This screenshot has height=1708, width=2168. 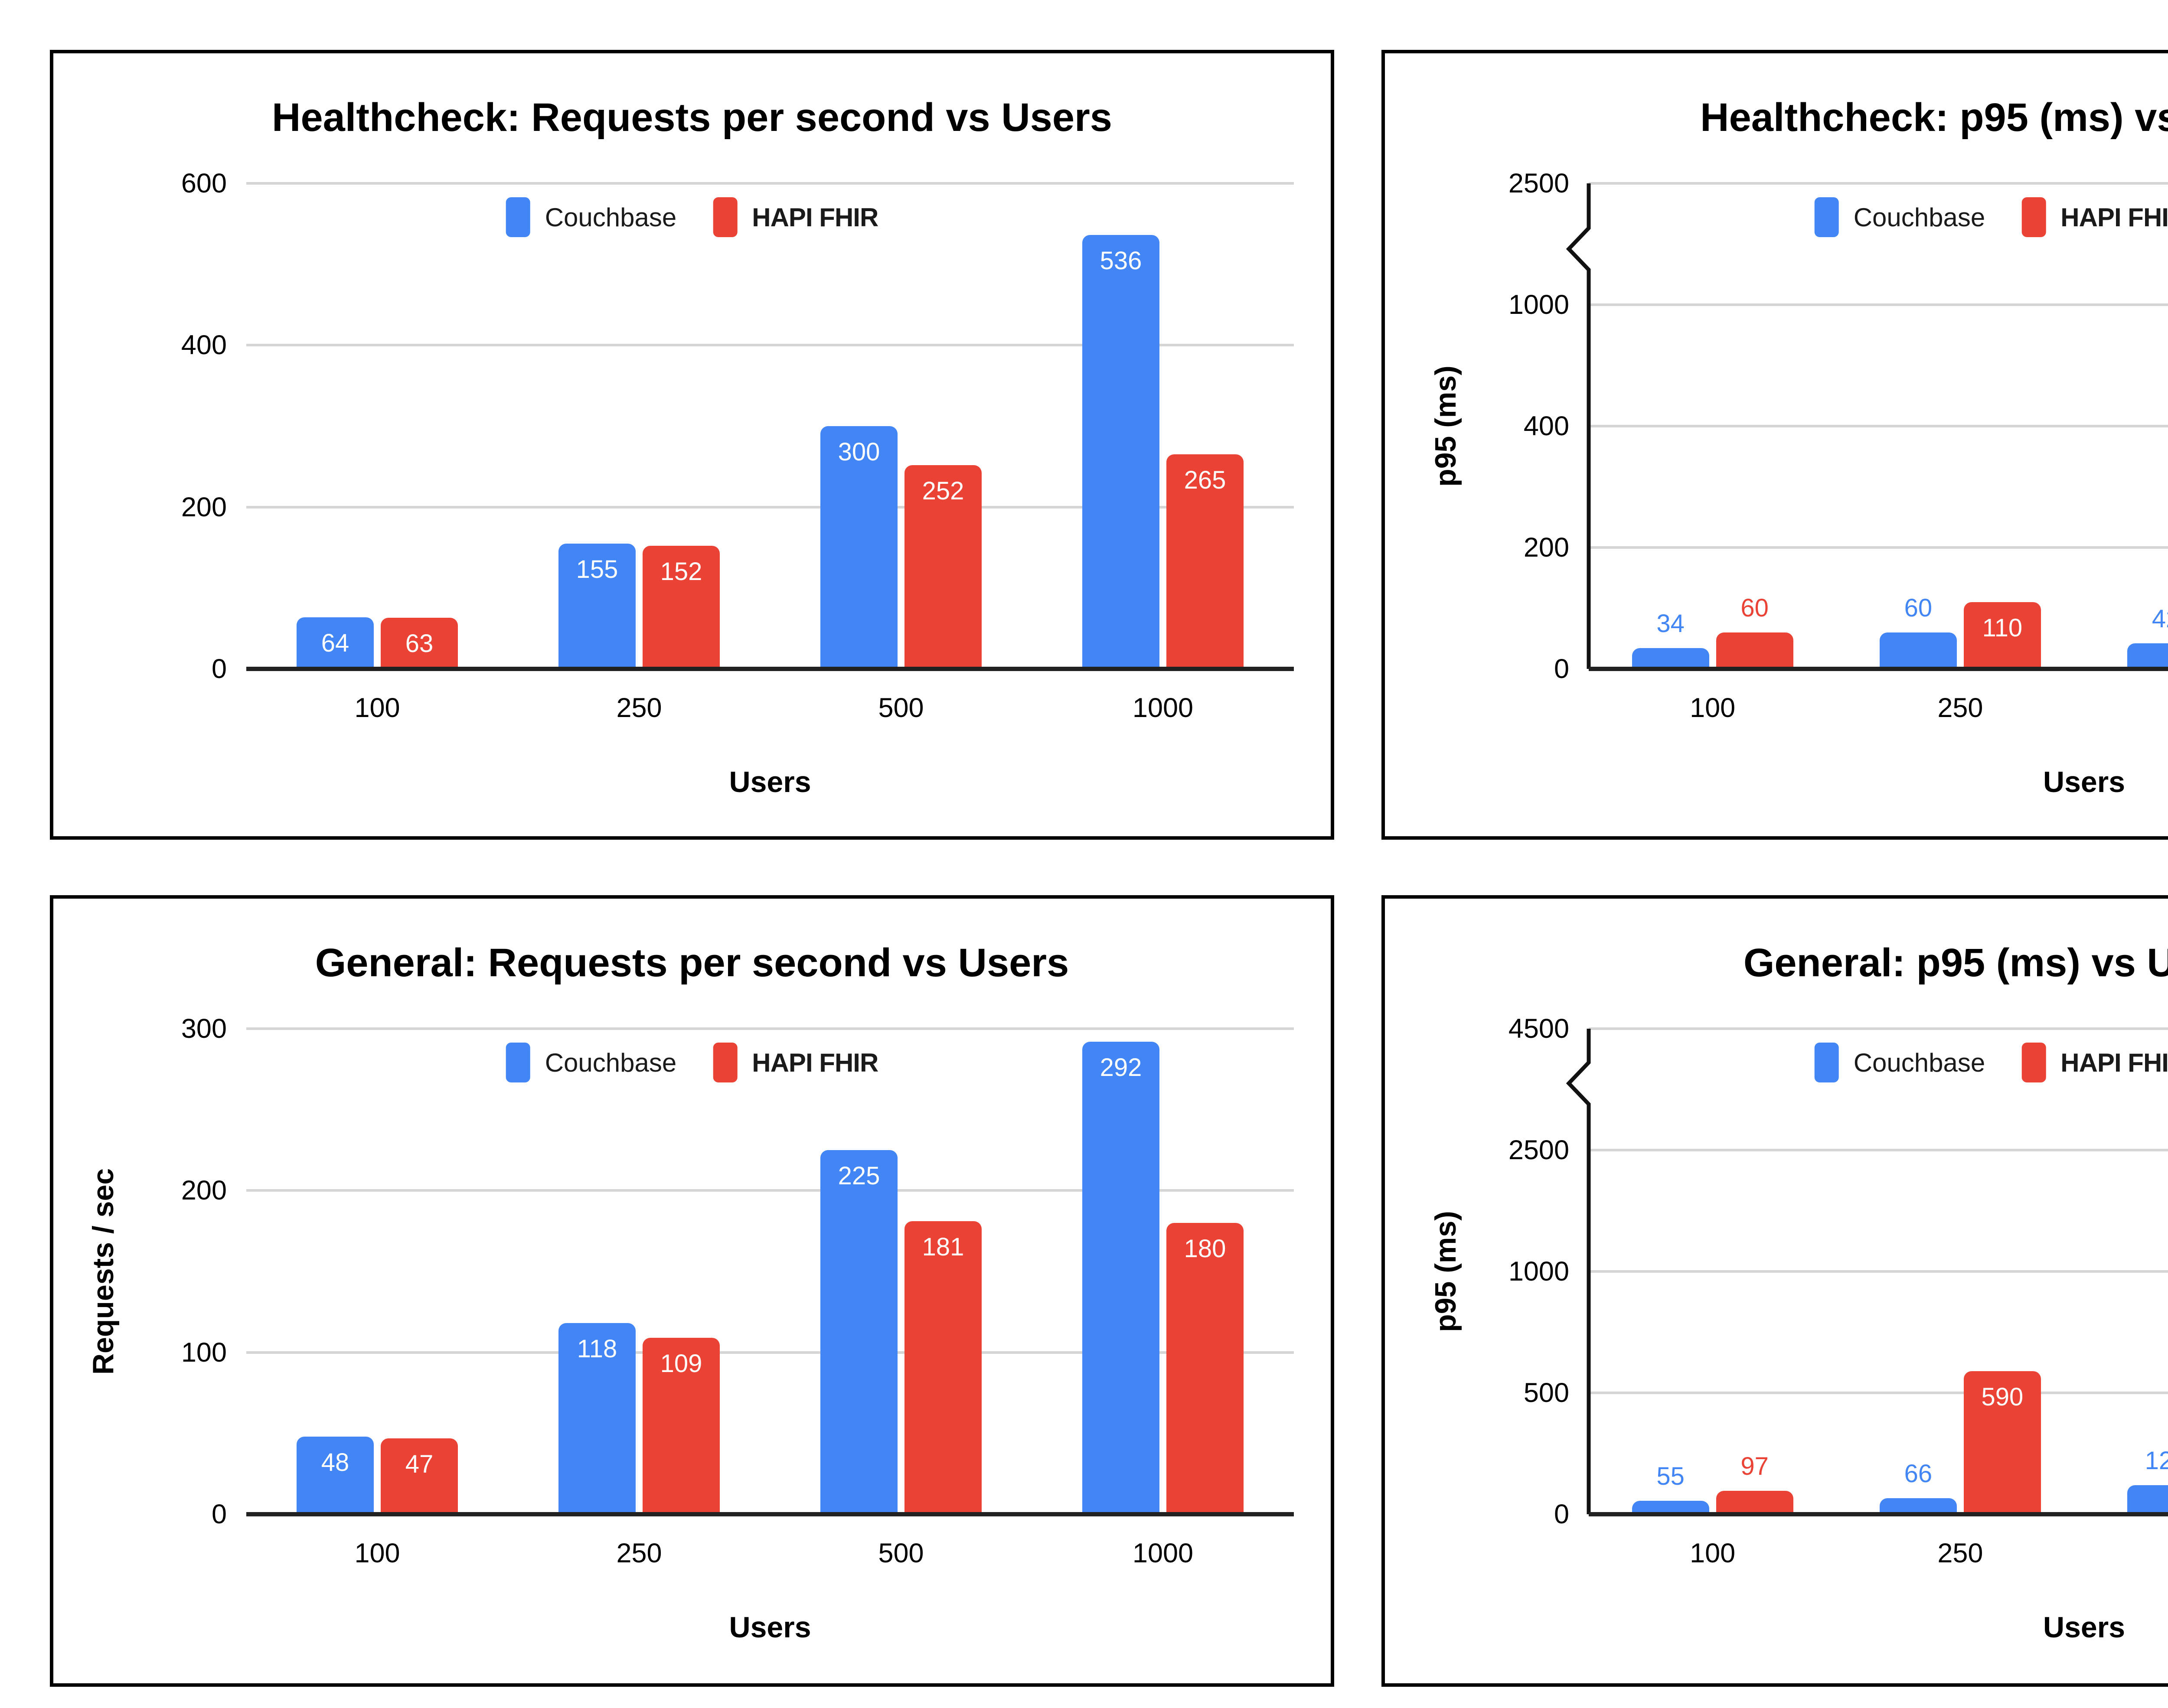 What do you see at coordinates (1754, 608) in the screenshot?
I see `bar-value-label: 60` at bounding box center [1754, 608].